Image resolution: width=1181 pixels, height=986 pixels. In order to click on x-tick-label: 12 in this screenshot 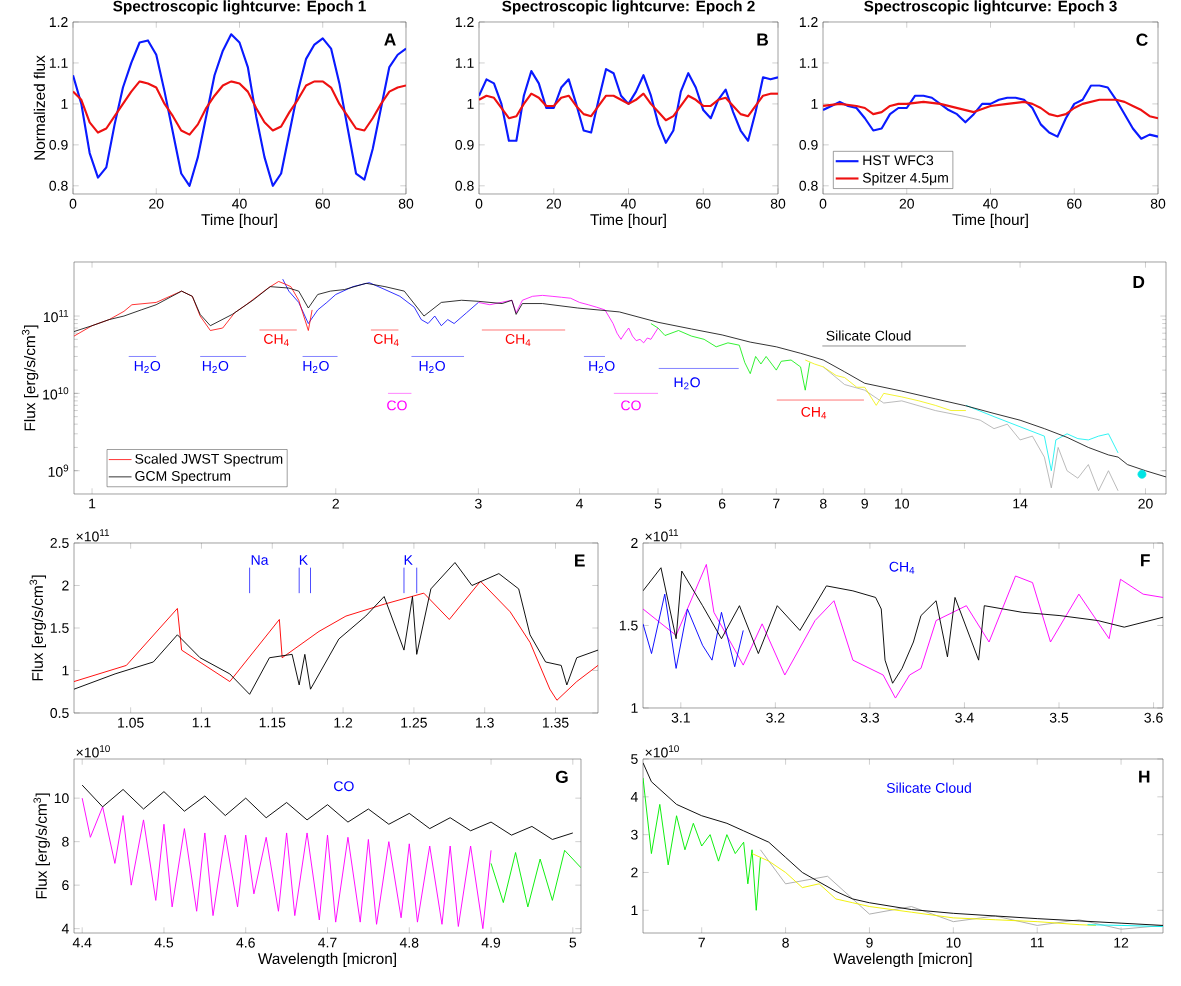, I will do `click(1121, 942)`.